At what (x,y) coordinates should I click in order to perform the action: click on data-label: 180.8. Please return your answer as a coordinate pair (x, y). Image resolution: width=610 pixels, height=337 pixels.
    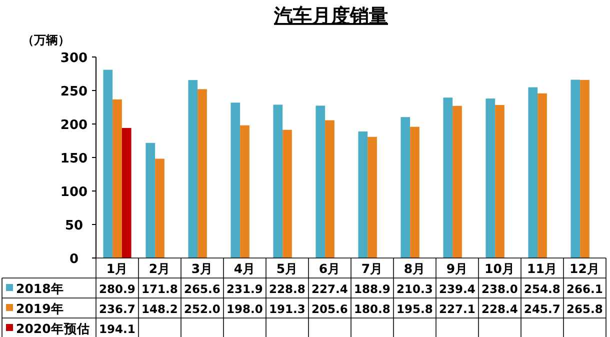
    Looking at the image, I should click on (372, 309).